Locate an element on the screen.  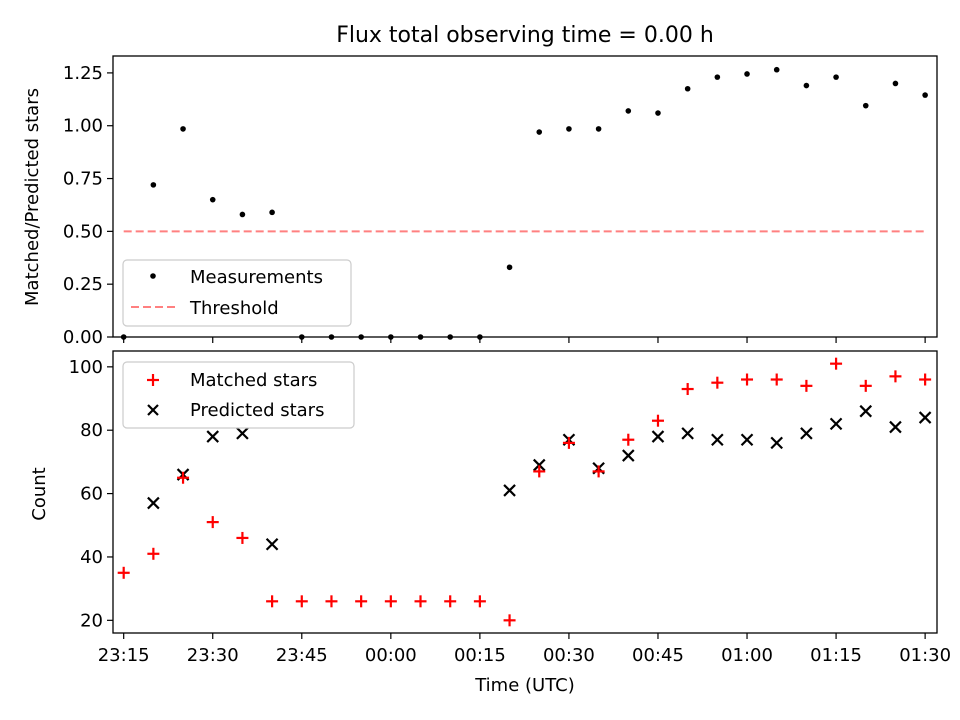
top-legend-box is located at coordinates (237, 293).